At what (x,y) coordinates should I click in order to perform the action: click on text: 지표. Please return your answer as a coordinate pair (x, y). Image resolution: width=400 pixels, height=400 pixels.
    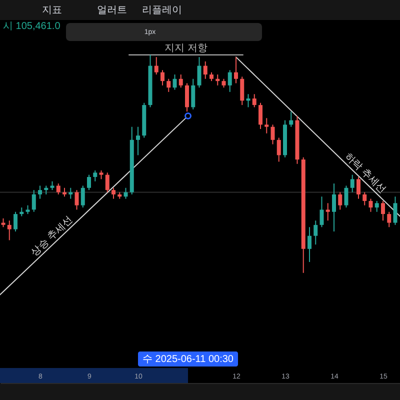
    Looking at the image, I should click on (52, 10).